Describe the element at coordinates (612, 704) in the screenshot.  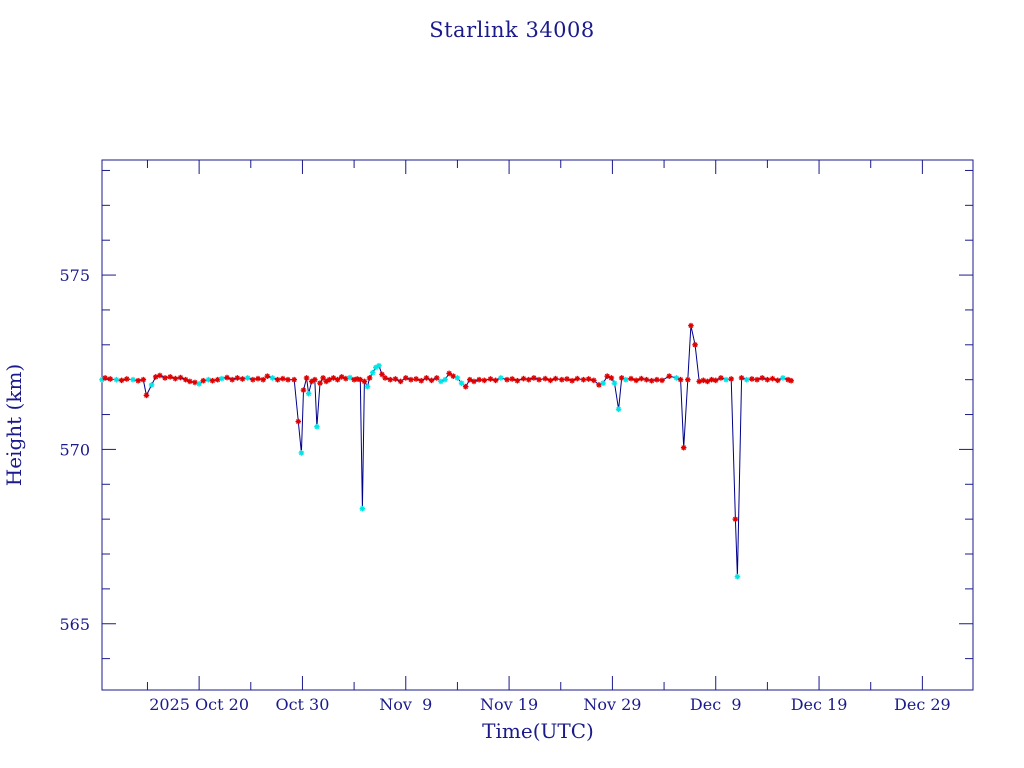
I see `x-tick-label: Nov 29` at that location.